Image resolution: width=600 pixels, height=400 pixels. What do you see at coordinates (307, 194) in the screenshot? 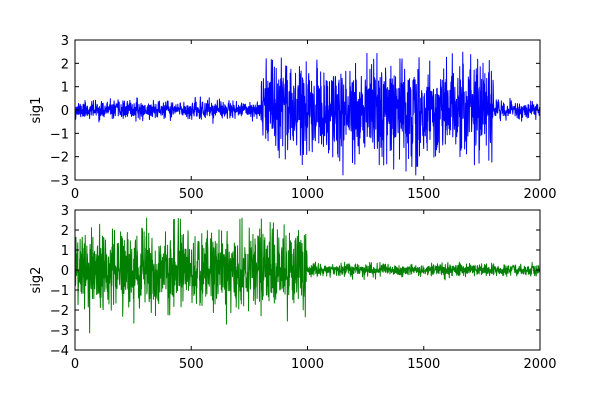
I see `sig1-x-tick-label: 1000` at bounding box center [307, 194].